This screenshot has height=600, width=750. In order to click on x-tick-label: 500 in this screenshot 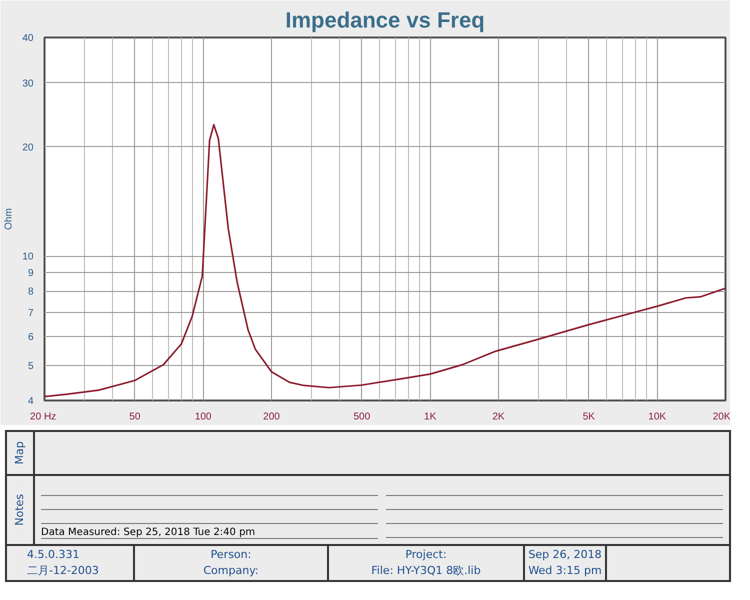, I will do `click(362, 417)`.